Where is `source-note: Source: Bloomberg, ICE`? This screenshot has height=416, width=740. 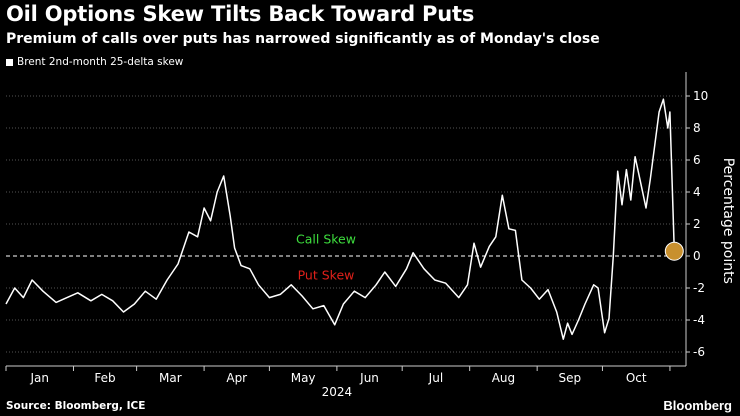
source-note: Source: Bloomberg, ICE is located at coordinates (76, 406).